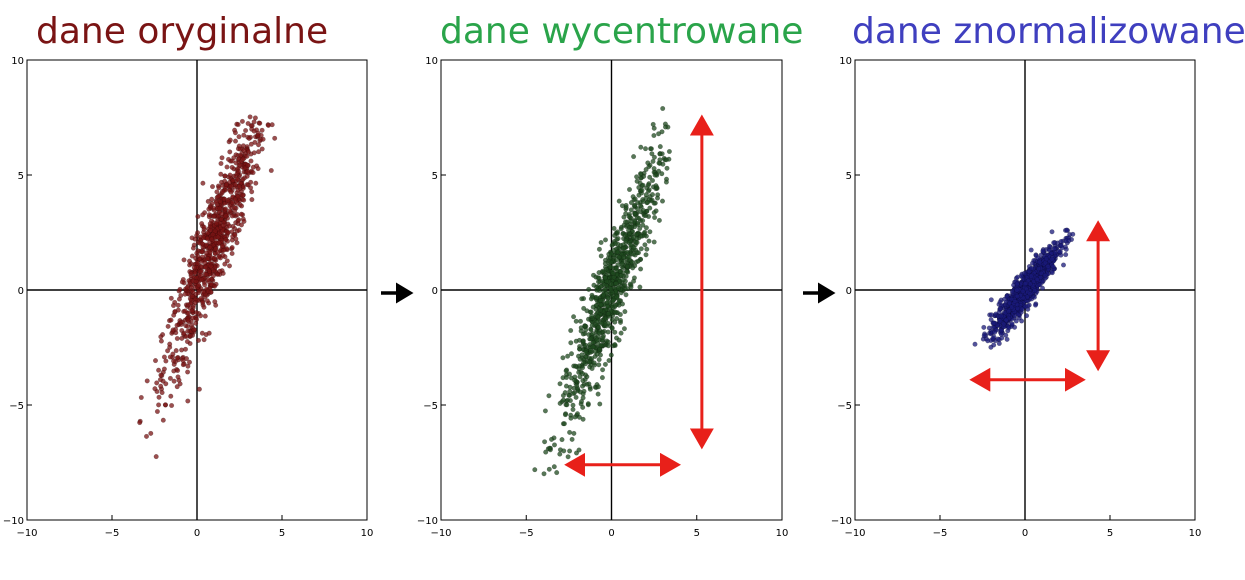 This screenshot has width=1245, height=580. Describe the element at coordinates (21, 176) in the screenshot. I see `y-tick-label: 5` at that location.